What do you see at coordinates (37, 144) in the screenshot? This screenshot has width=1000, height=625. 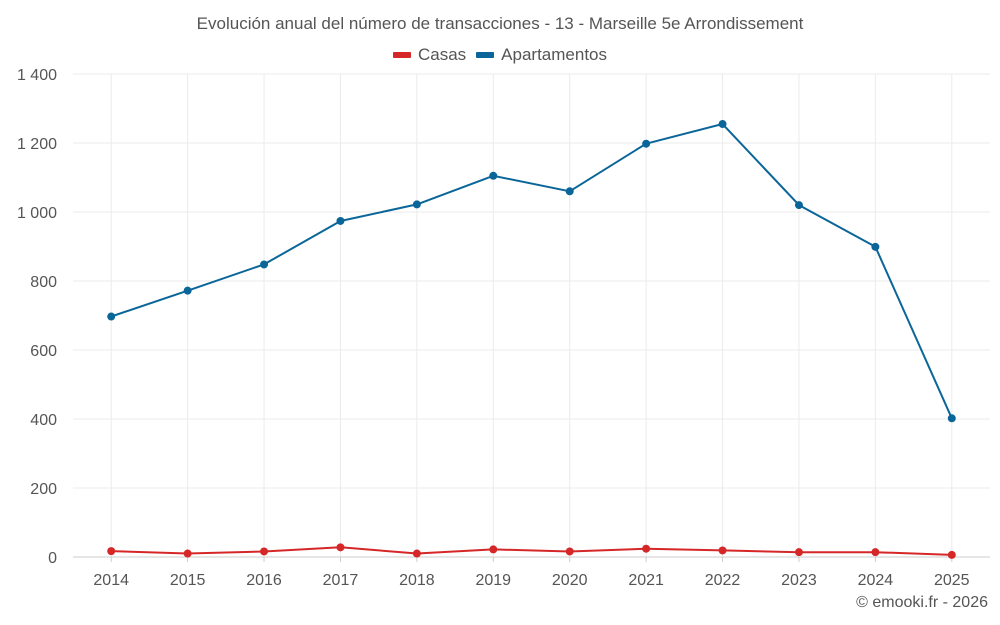 I see `y-tick-label: 1 200` at bounding box center [37, 144].